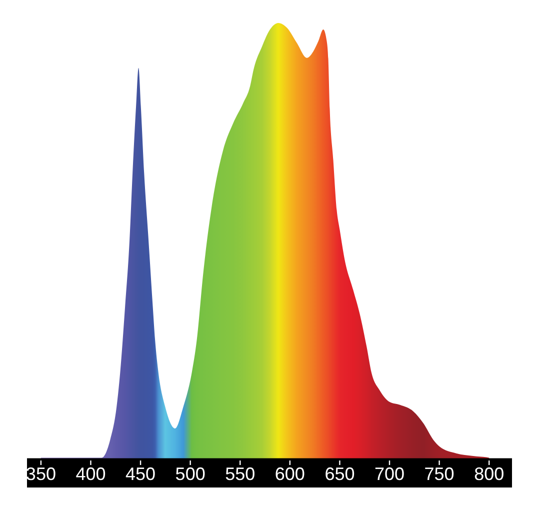 This screenshot has width=540, height=513. What do you see at coordinates (190, 474) in the screenshot?
I see `x-tick-label: 500` at bounding box center [190, 474].